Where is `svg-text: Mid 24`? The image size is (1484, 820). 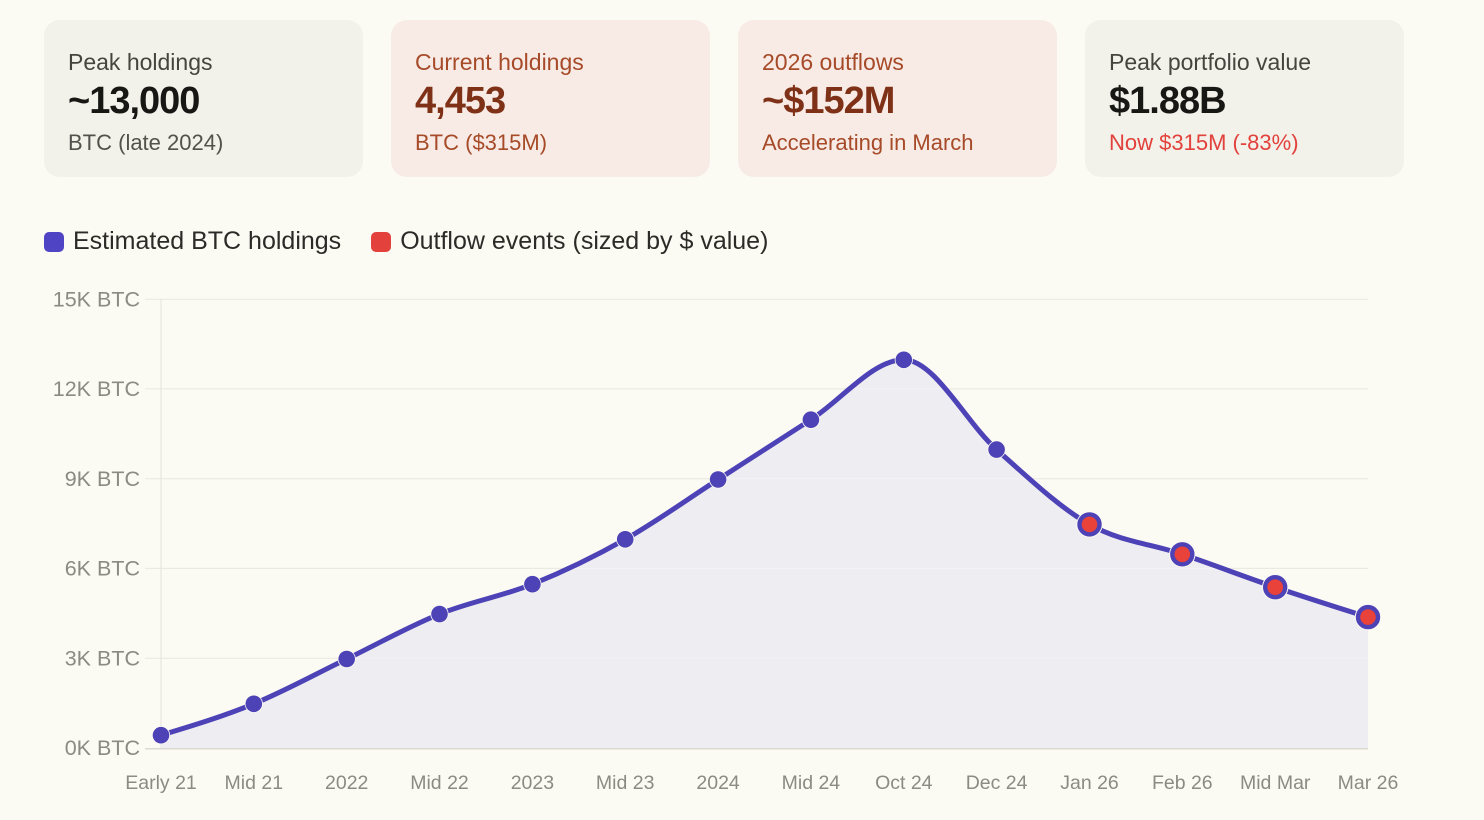
svg-text: Mid 24 is located at coordinates (811, 783).